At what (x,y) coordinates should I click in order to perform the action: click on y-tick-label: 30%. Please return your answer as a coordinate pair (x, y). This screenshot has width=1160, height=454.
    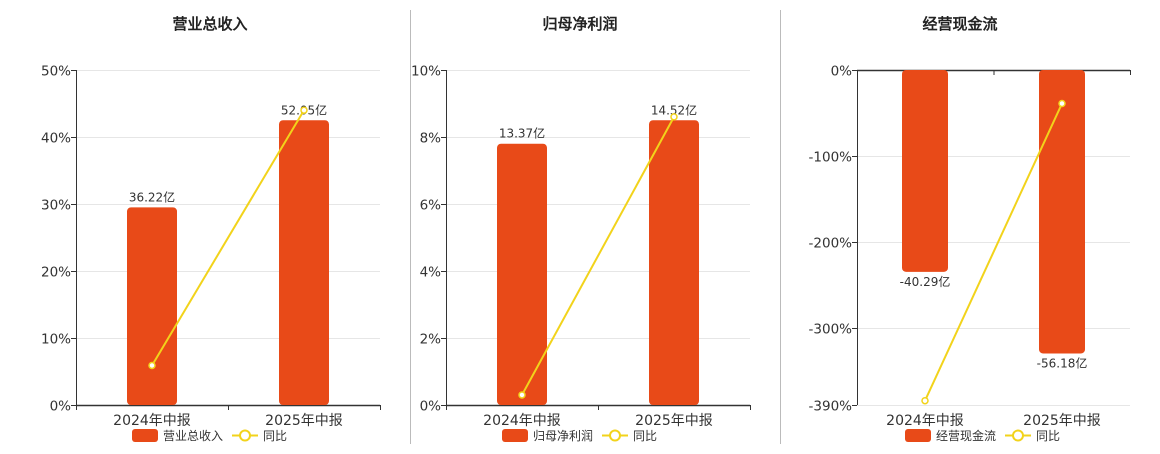
    Looking at the image, I should click on (56, 206).